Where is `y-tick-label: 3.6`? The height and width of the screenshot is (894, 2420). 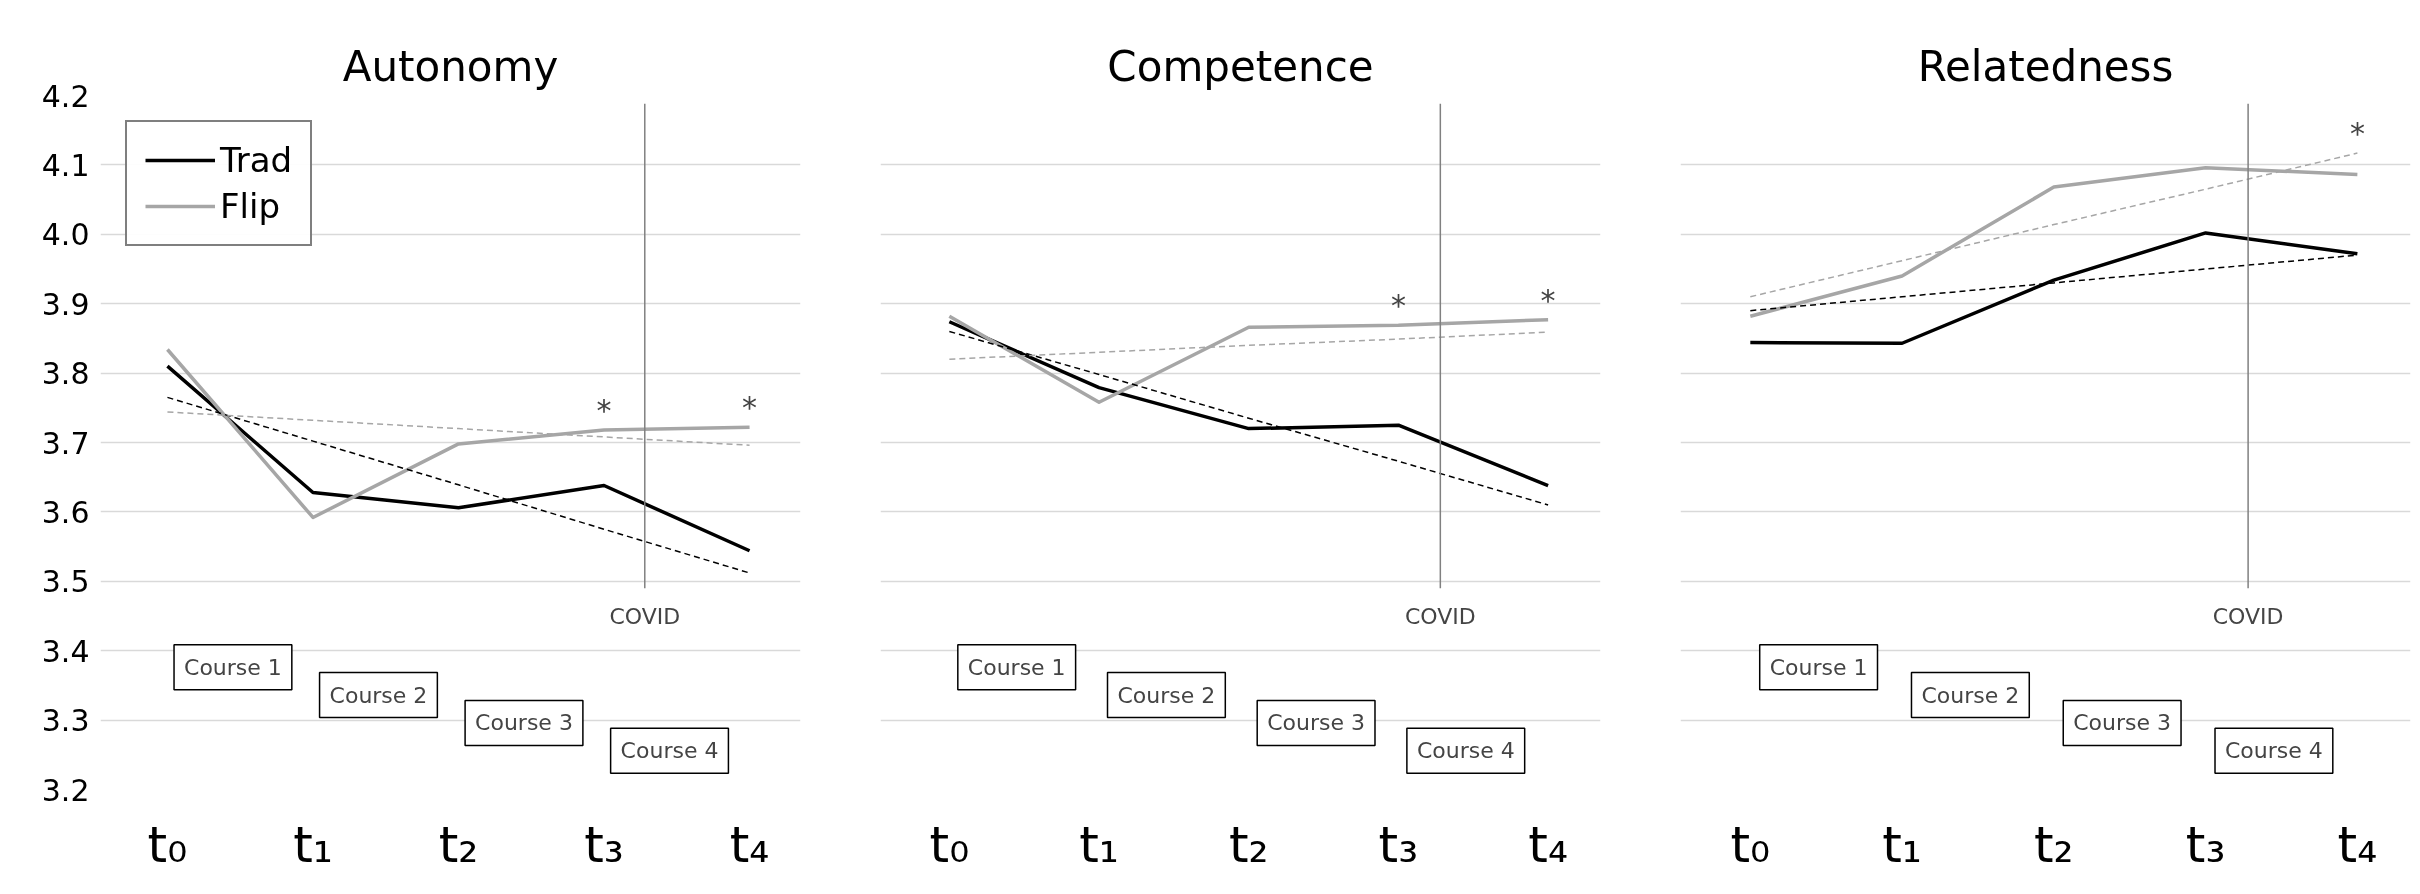
y-tick-label: 3.6 is located at coordinates (65, 512).